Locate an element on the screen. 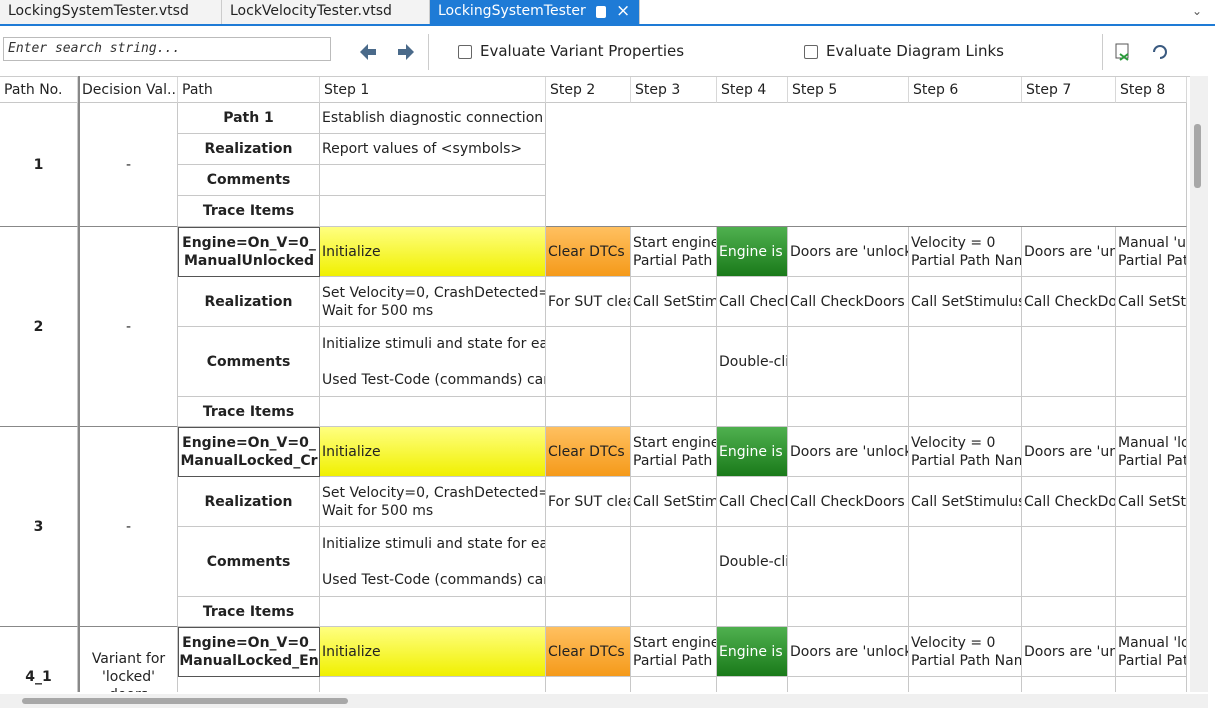  column-header: Step 5 is located at coordinates (848, 90).